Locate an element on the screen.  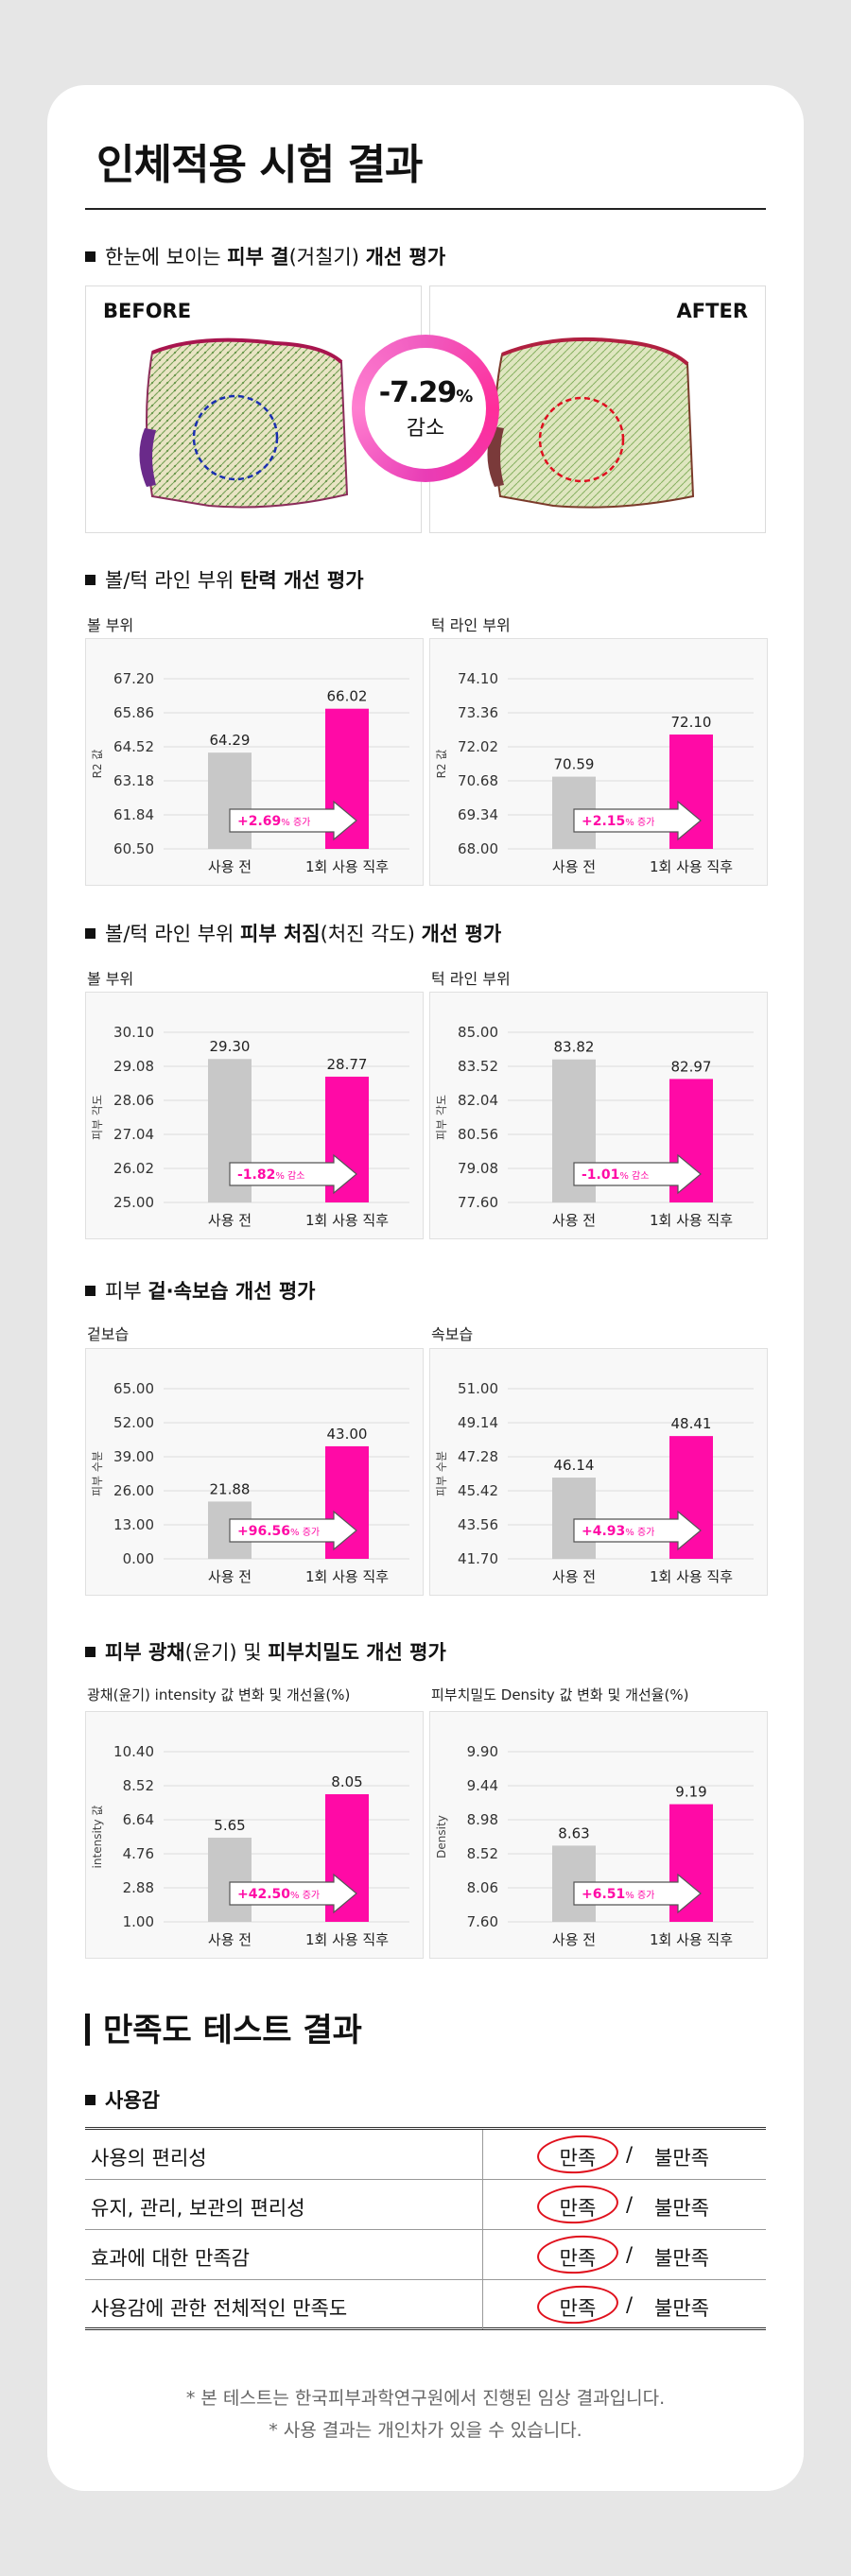
chart-subtitle: 겉보습 is located at coordinates (109, 1334).